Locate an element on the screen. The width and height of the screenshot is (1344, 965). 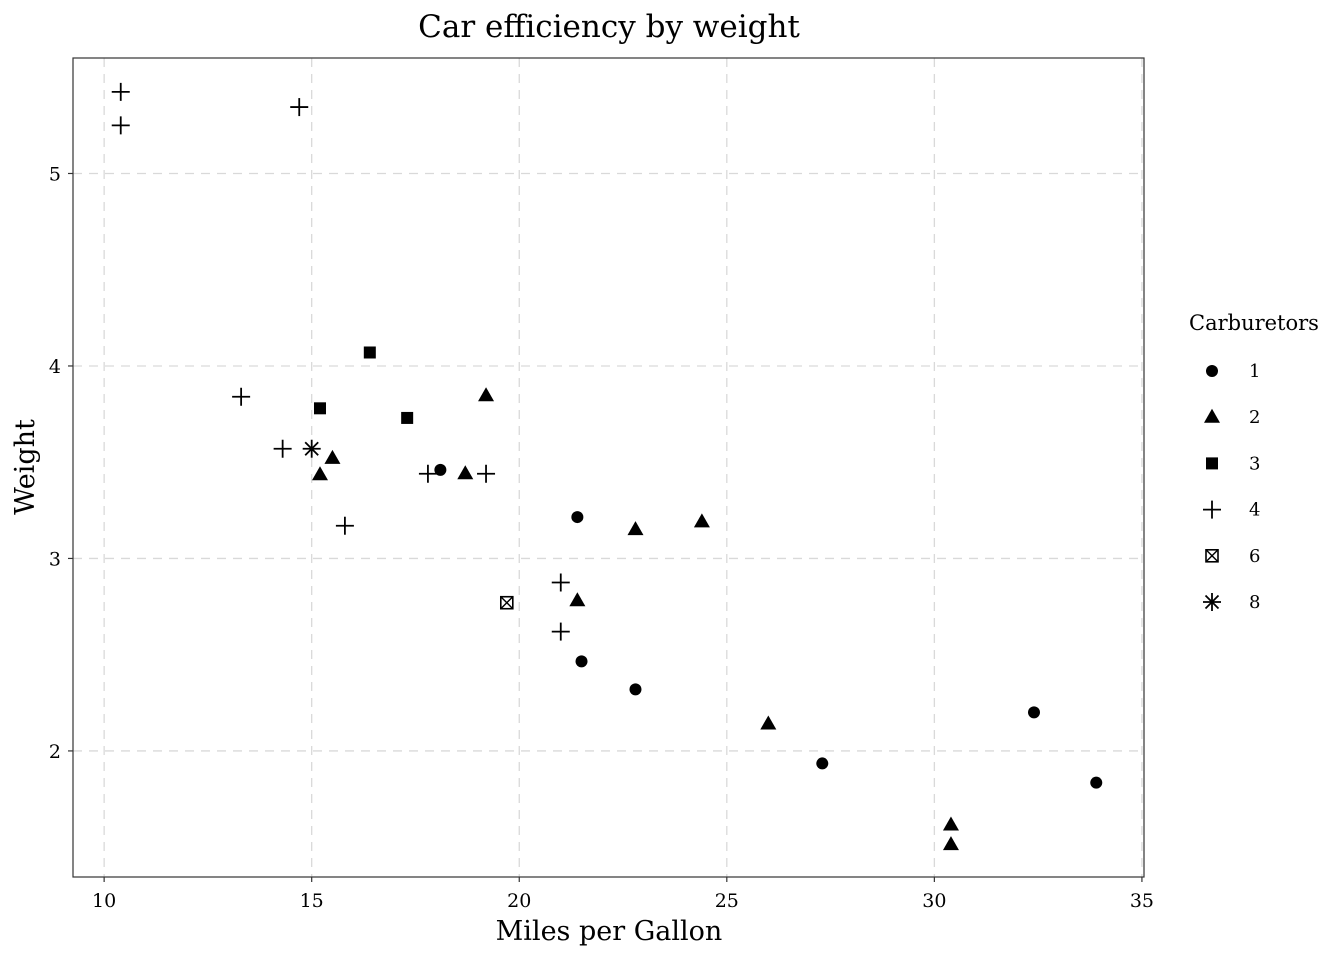
legend-label: 8 is located at coordinates (1254, 602).